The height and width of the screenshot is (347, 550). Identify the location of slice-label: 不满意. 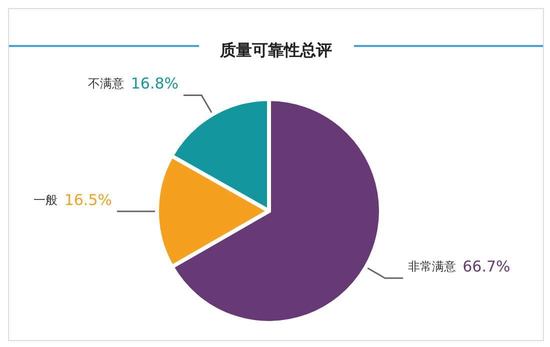
(106, 83).